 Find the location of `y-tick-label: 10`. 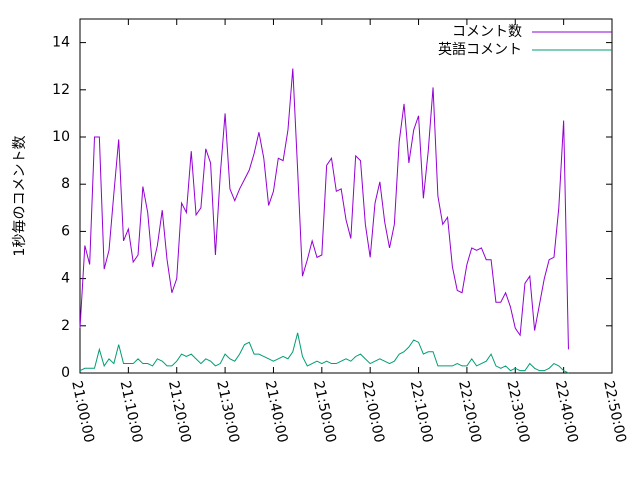

y-tick-label: 10 is located at coordinates (61, 137).